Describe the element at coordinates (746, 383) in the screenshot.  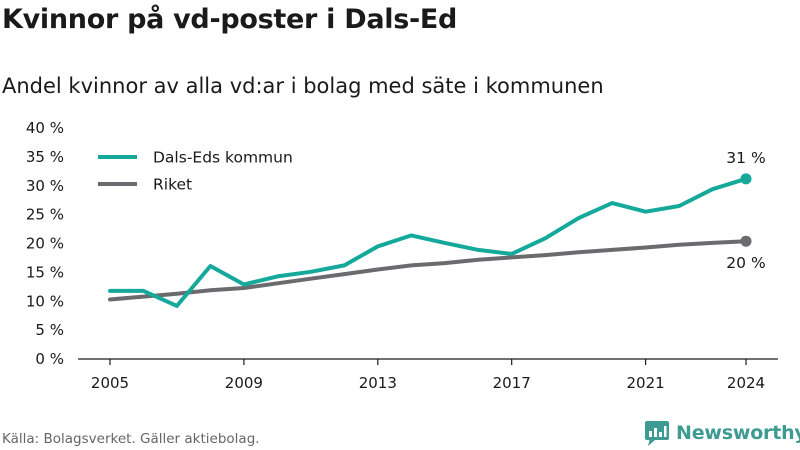
I see `x-tick-label: 2024` at that location.